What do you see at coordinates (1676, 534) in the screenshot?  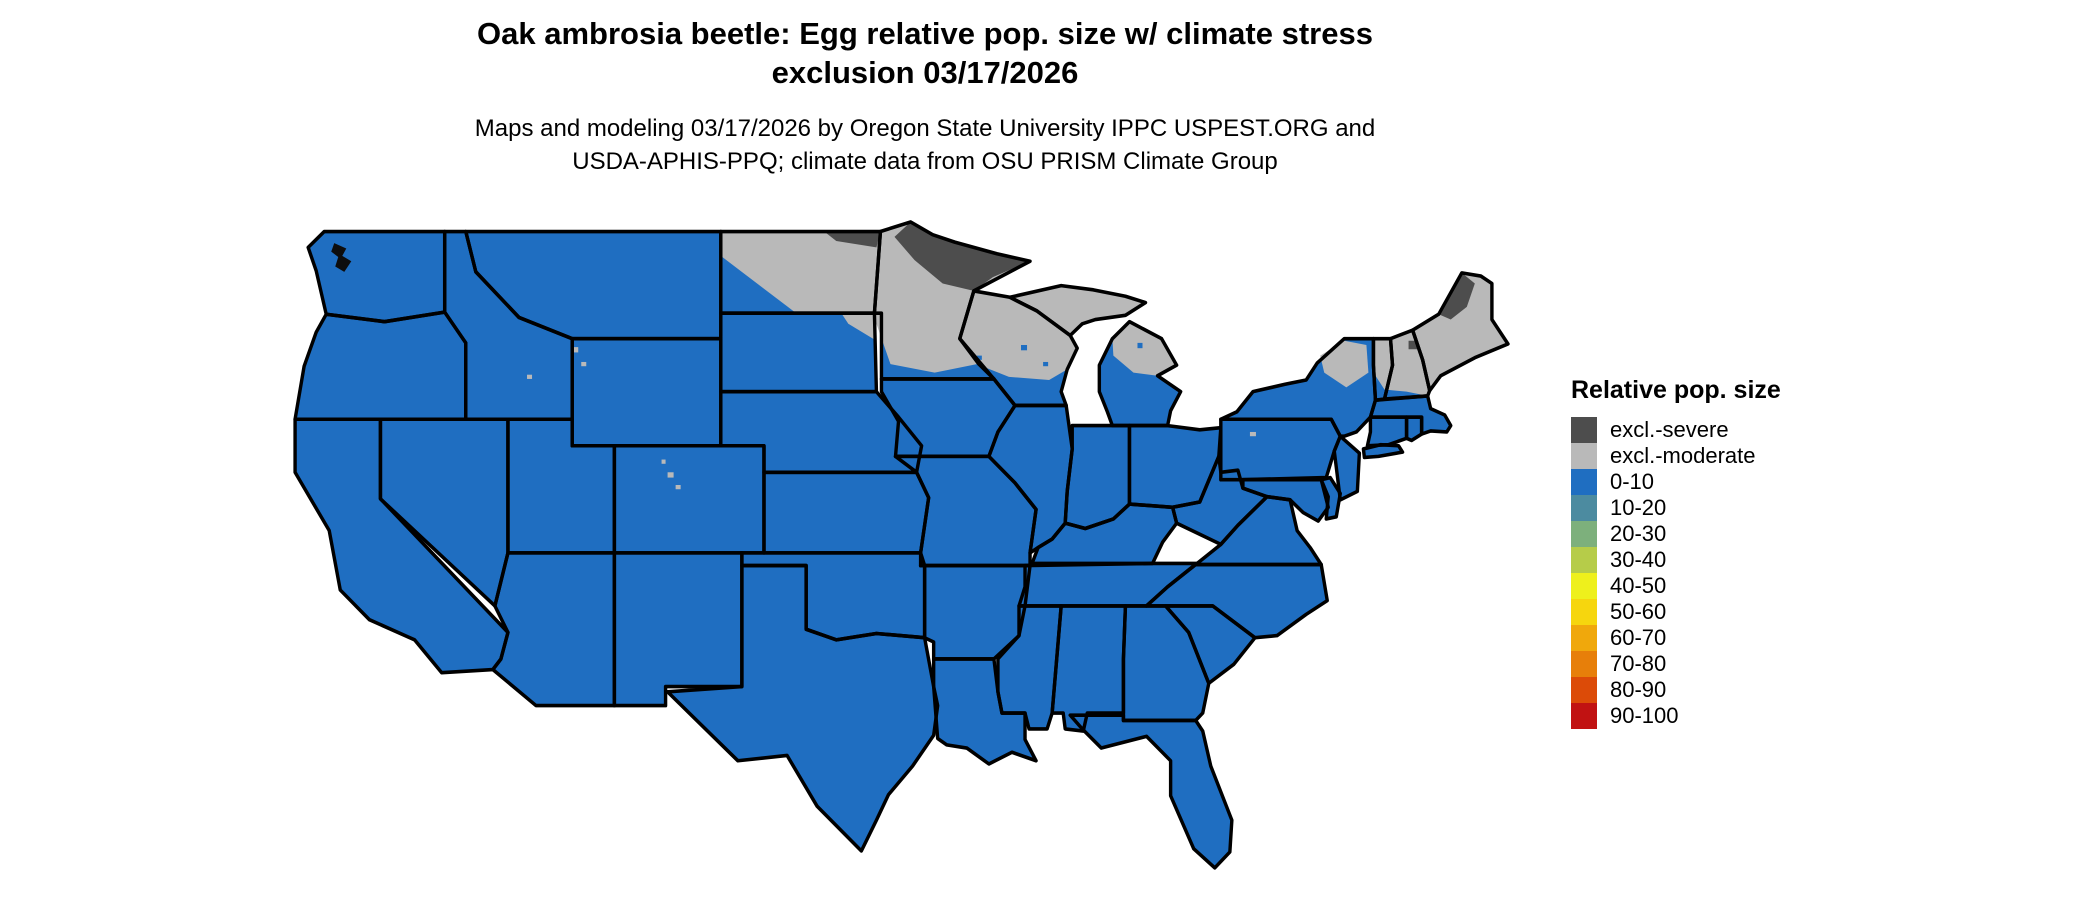 I see `legend-item: 20-30` at bounding box center [1676, 534].